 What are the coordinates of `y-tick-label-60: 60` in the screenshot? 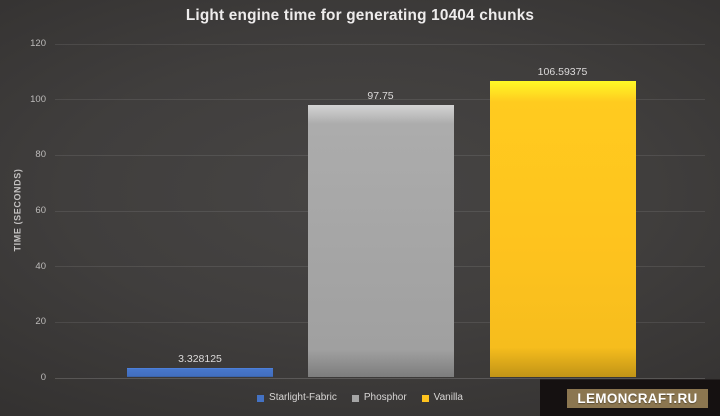 It's located at (40, 210).